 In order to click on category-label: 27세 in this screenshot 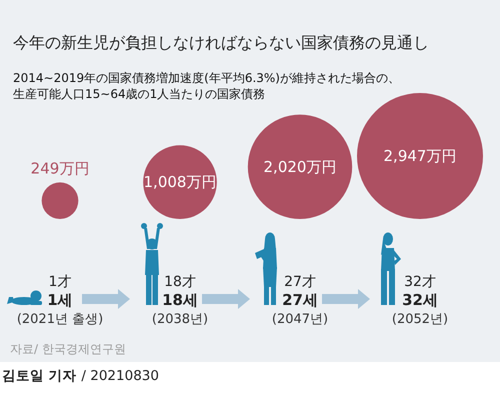, I will do `click(300, 300)`.